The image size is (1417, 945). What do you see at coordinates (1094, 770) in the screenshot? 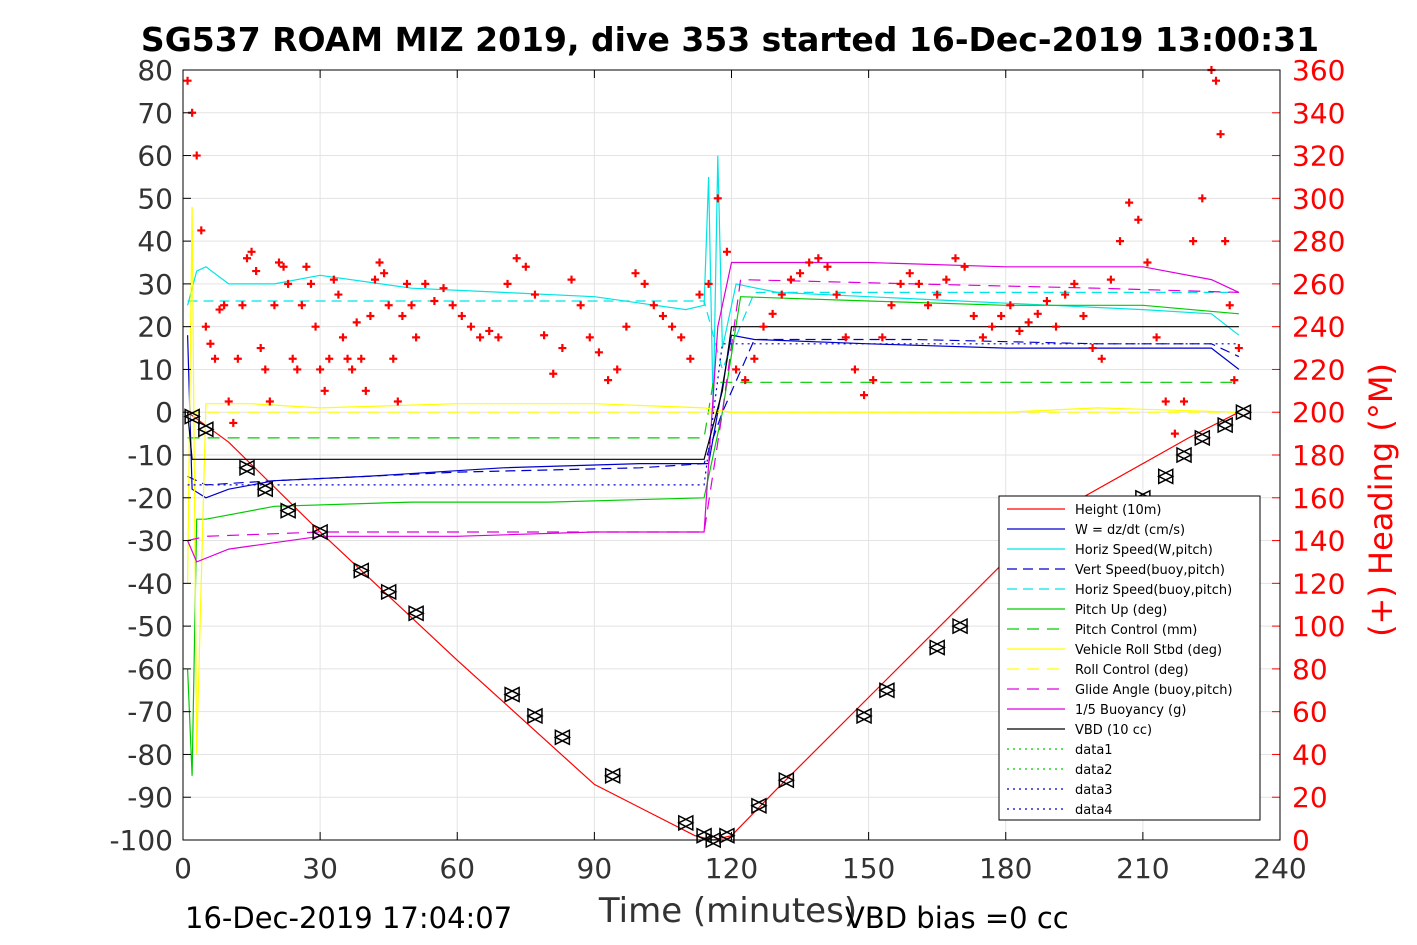
I see `legend-entry-label: data2` at bounding box center [1094, 770].